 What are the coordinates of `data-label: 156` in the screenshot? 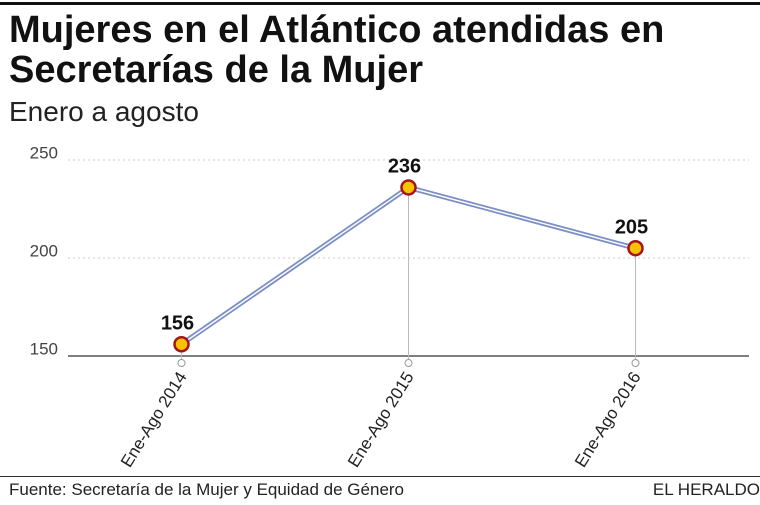 It's located at (177, 324).